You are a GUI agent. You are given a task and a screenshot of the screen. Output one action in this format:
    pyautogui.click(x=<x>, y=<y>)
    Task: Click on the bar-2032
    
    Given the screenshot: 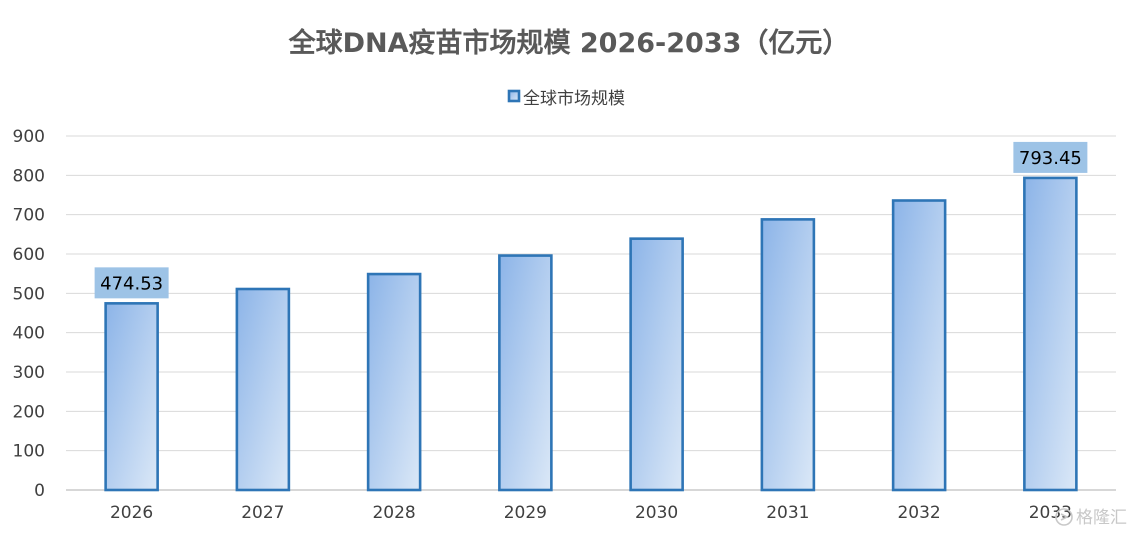 What is the action you would take?
    pyautogui.click(x=919, y=345)
    